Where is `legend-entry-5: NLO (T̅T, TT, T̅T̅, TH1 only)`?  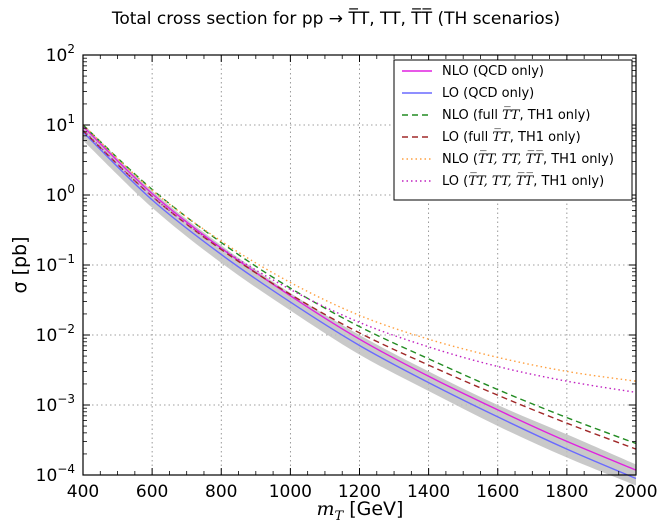
legend-entry-5: NLO (T̅T, TT, T̅T̅, TH1 only) is located at coordinates (528, 159).